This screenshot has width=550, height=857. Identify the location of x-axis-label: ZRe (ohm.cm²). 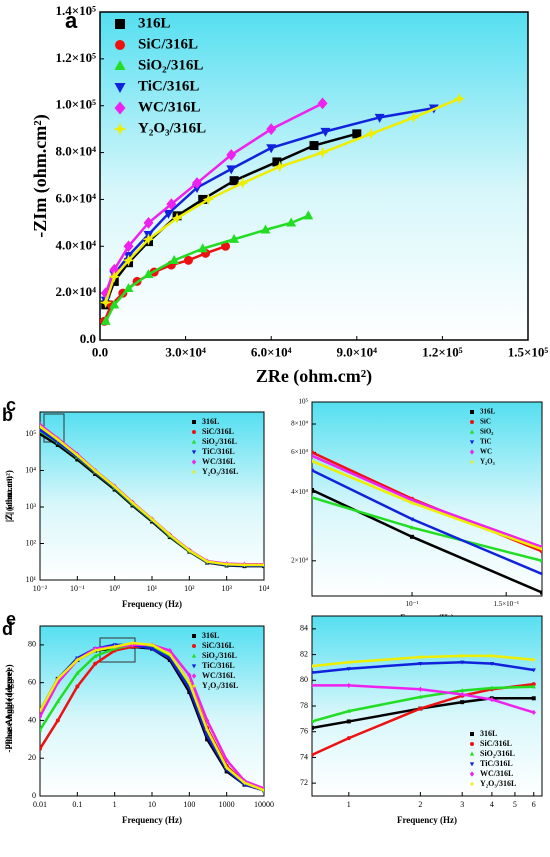
(314, 376).